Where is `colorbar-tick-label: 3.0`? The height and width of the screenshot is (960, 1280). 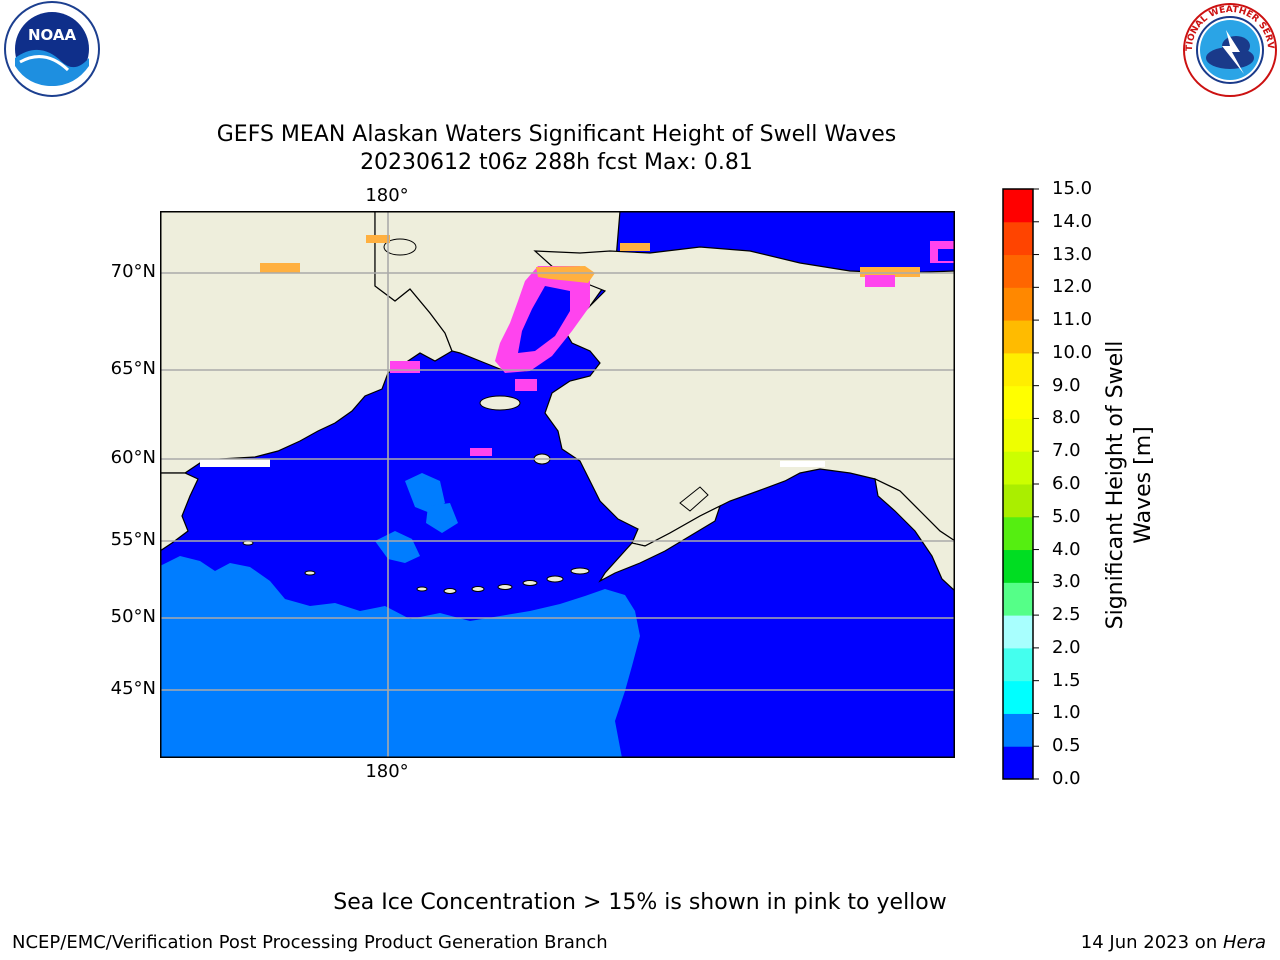
colorbar-tick-label: 3.0 is located at coordinates (1066, 582).